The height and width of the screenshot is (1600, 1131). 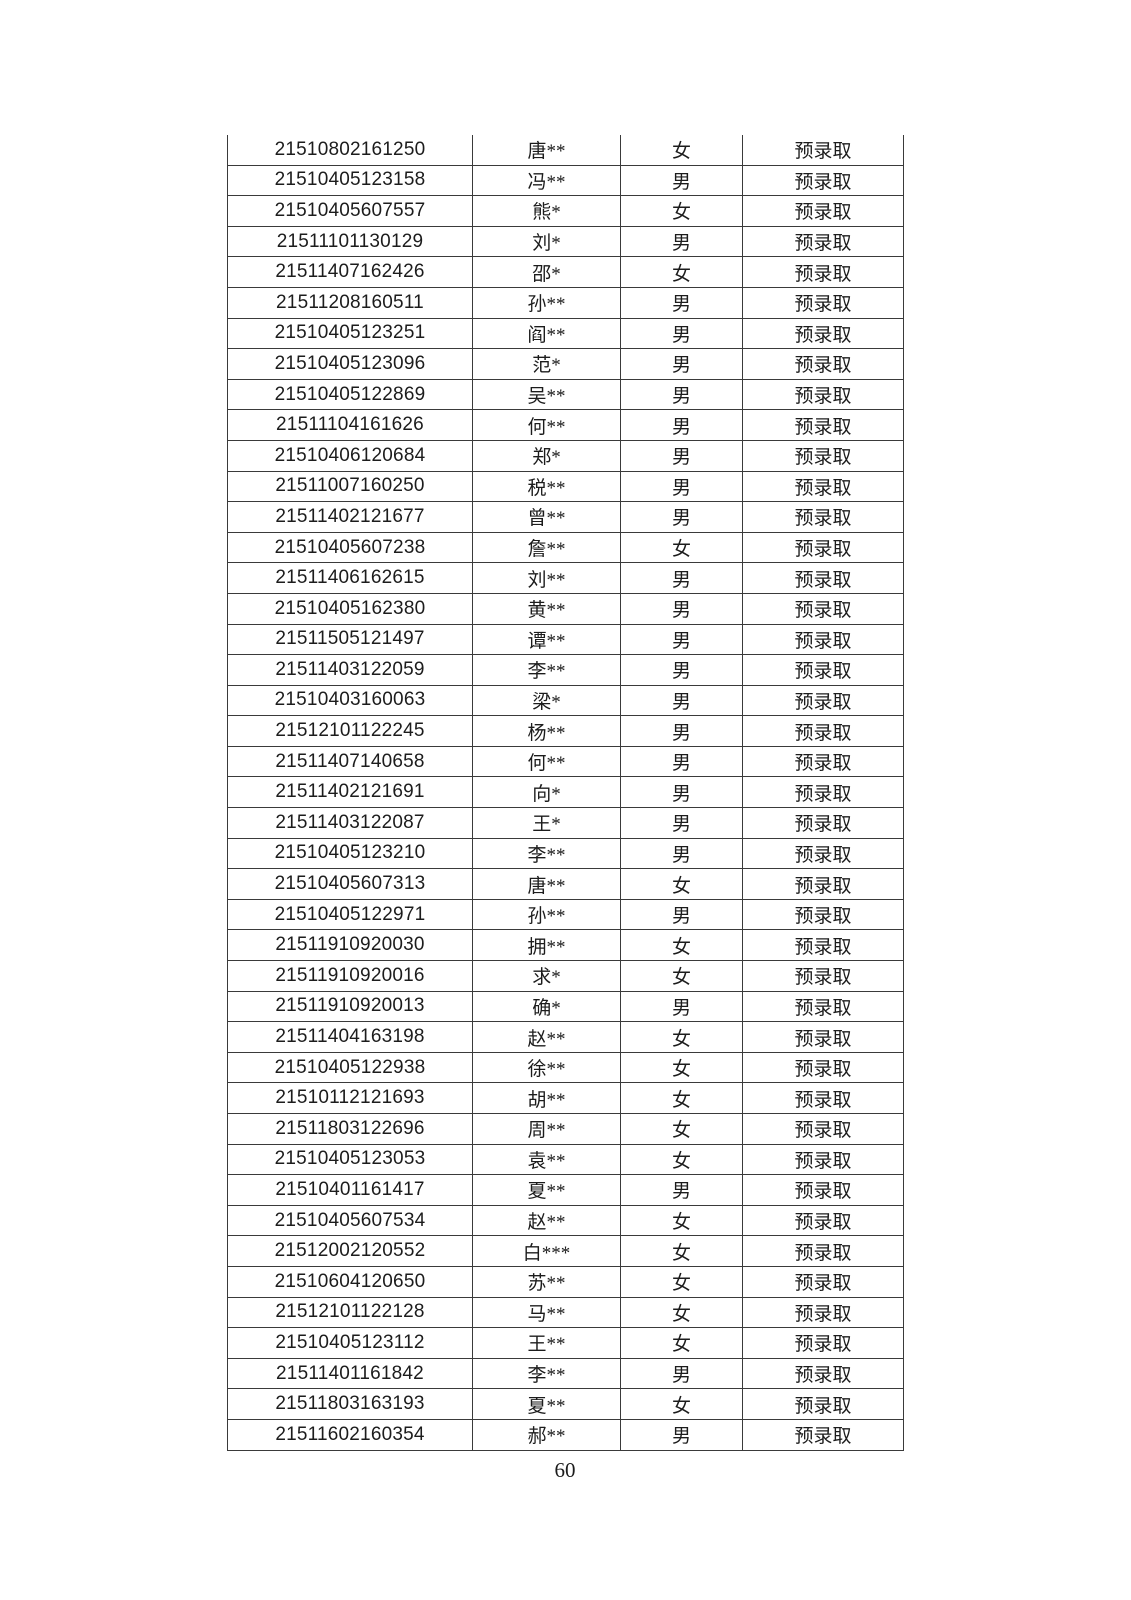 I want to click on name-cell: 李**, so click(x=546, y=1373).